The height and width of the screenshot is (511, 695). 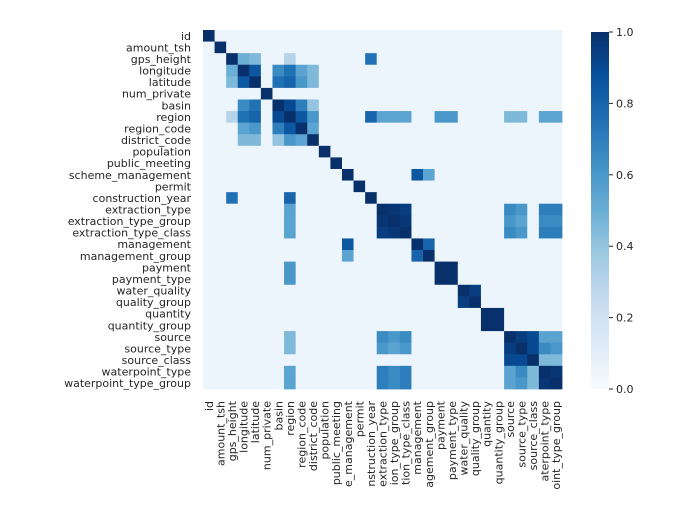 What do you see at coordinates (129, 221) in the screenshot?
I see `y-tick-label: extraction_type_group` at bounding box center [129, 221].